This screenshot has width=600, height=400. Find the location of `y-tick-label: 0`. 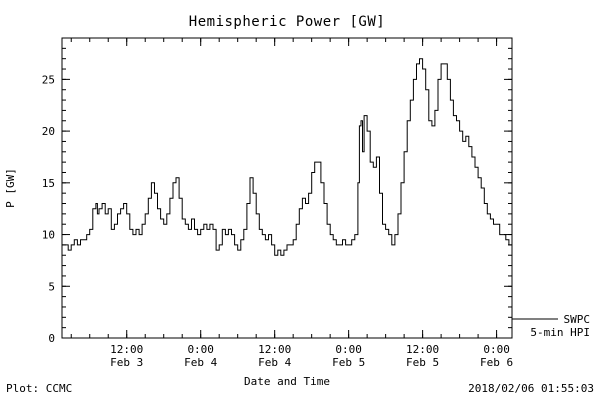

y-tick-label: 0 is located at coordinates (51, 338).